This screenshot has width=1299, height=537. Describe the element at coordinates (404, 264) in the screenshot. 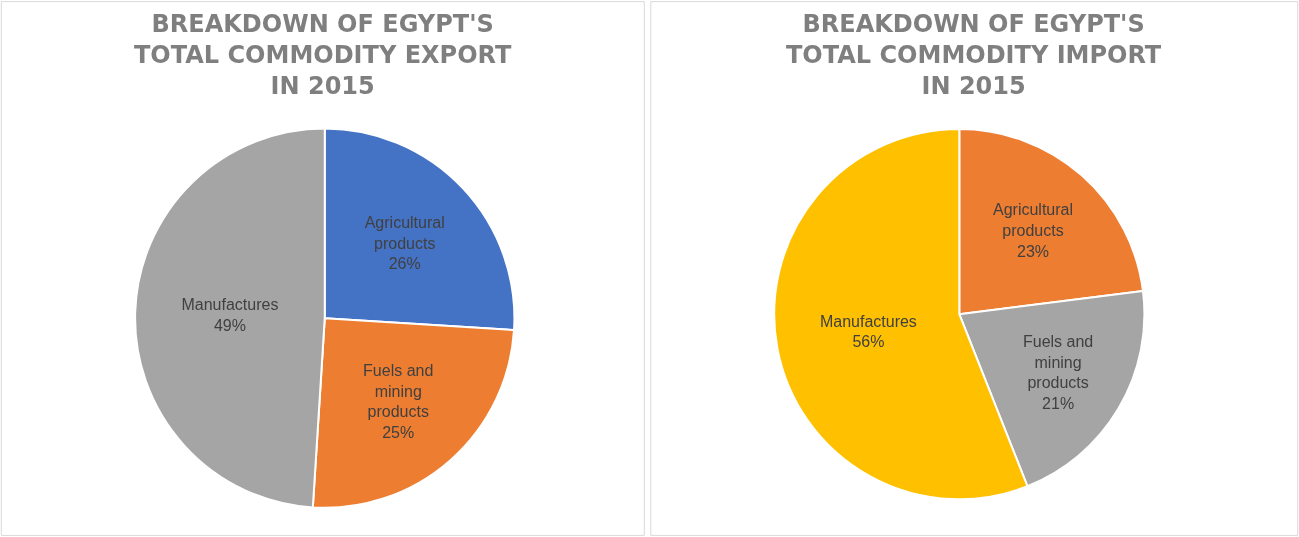

I see `data-label: 26%` at that location.